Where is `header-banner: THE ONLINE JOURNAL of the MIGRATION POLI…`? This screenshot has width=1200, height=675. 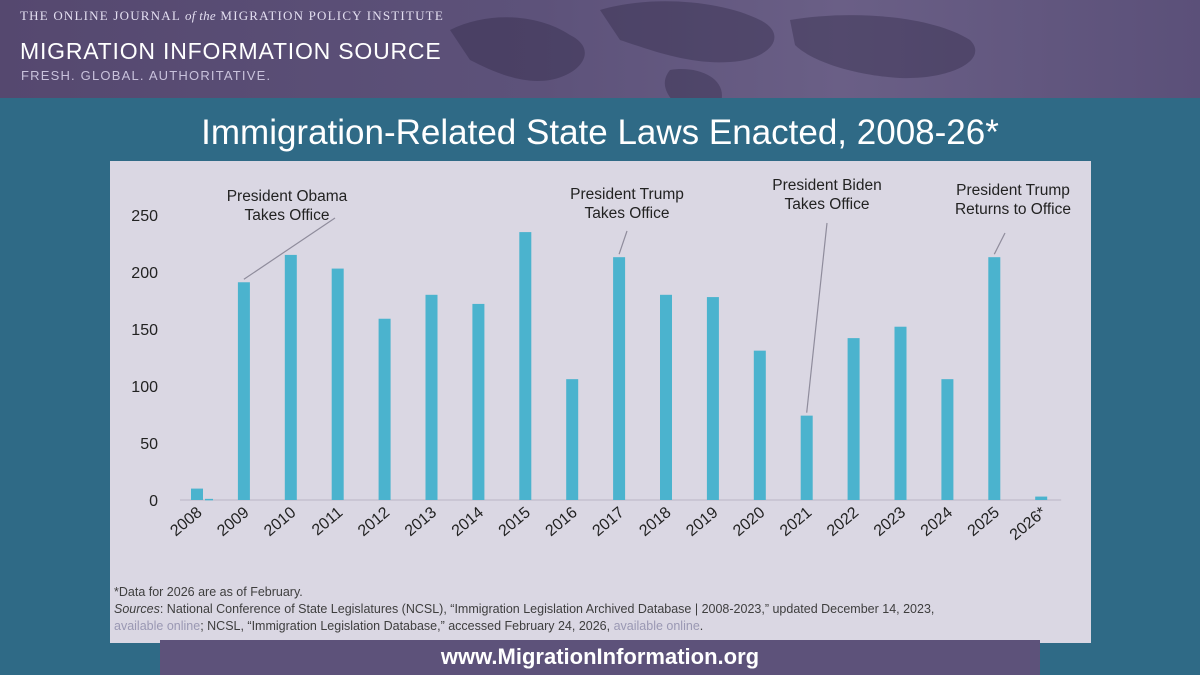 header-banner: THE ONLINE JOURNAL of the MIGRATION POLI… is located at coordinates (600, 49).